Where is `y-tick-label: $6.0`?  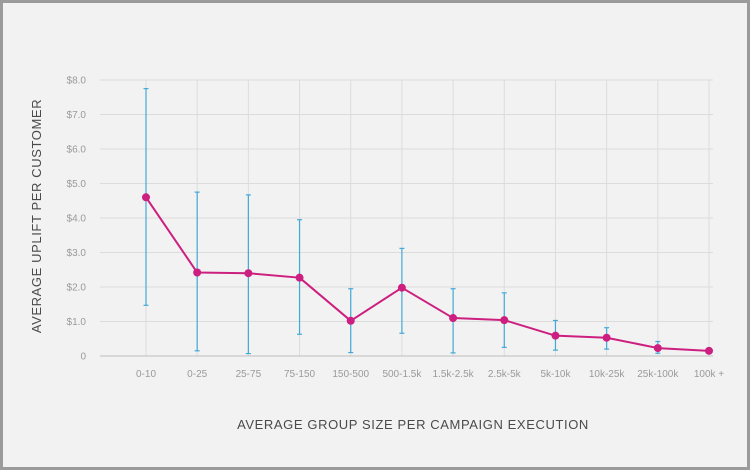 y-tick-label: $6.0 is located at coordinates (77, 150).